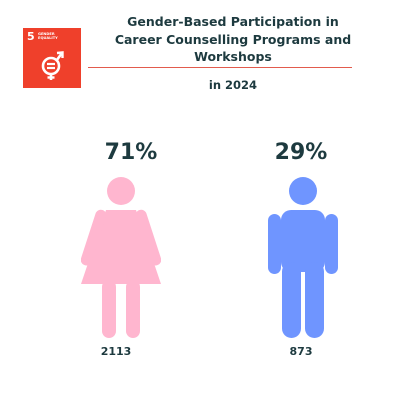 The width and height of the screenshot is (400, 400). Describe the element at coordinates (48, 36) in the screenshot. I see `sdg-label: GENDER EQUALITY` at that location.